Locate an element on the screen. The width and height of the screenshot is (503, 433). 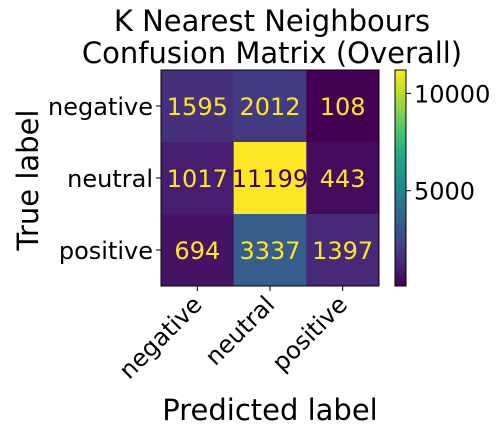
y-axis-ticks: negative neutral positive is located at coordinates (104, 179).